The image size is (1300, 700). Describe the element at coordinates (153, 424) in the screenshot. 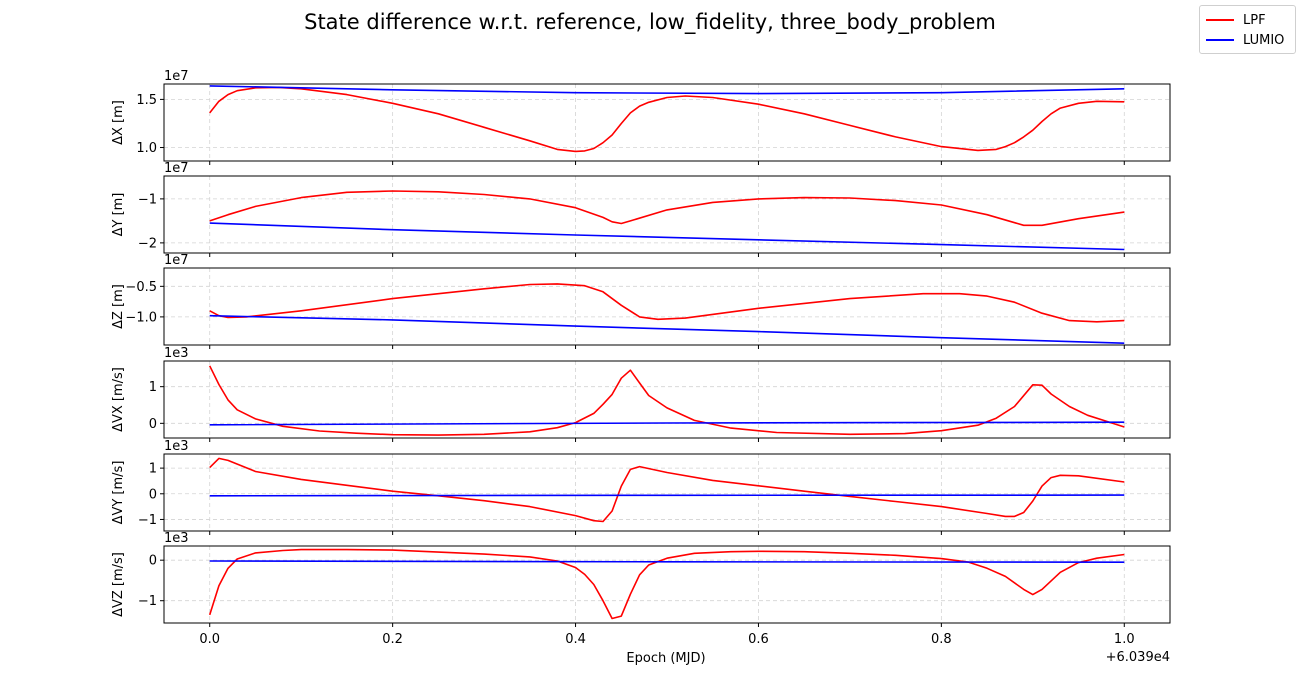

I see `panel-4-ytick-label-0: 0` at that location.